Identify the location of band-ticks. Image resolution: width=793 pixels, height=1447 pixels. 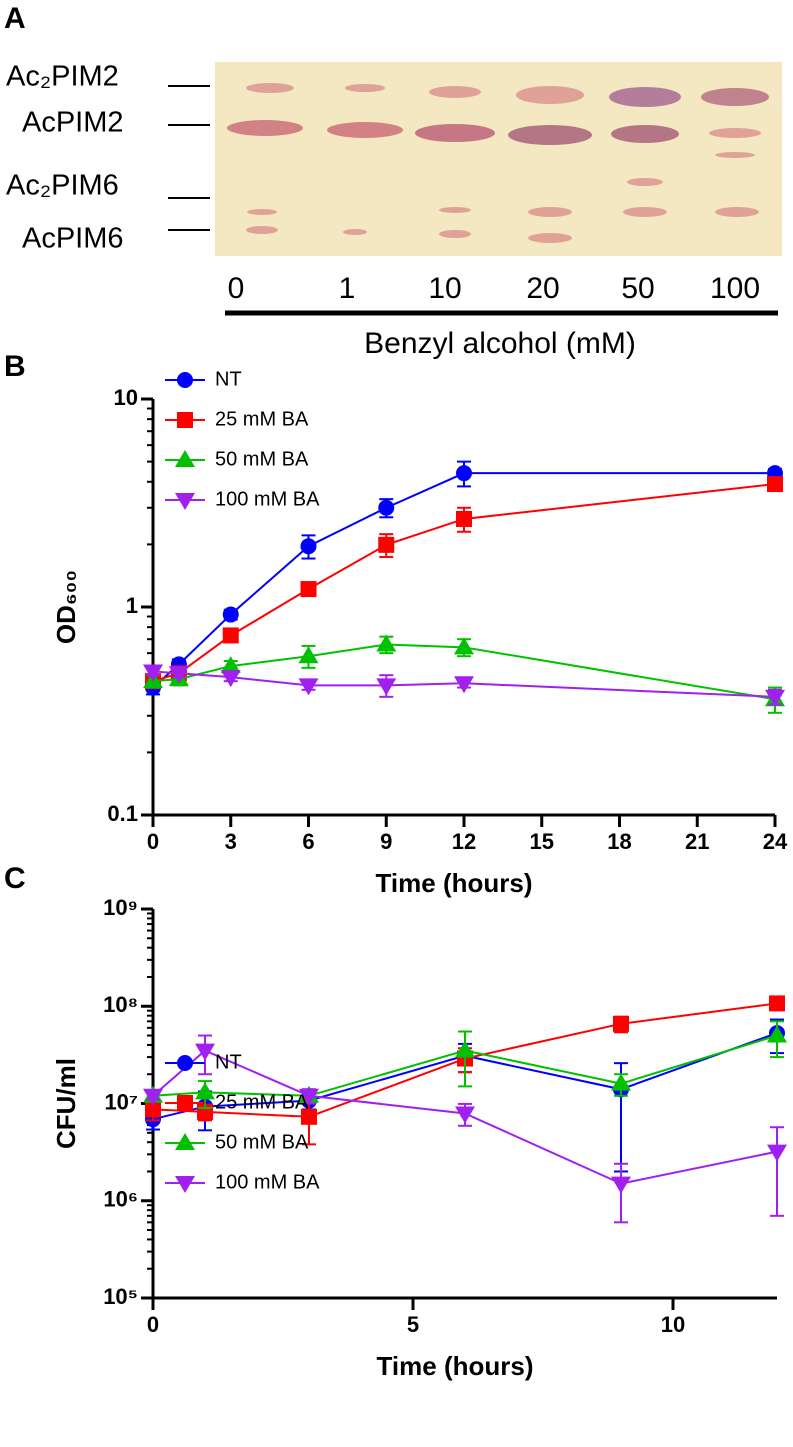
(189, 158).